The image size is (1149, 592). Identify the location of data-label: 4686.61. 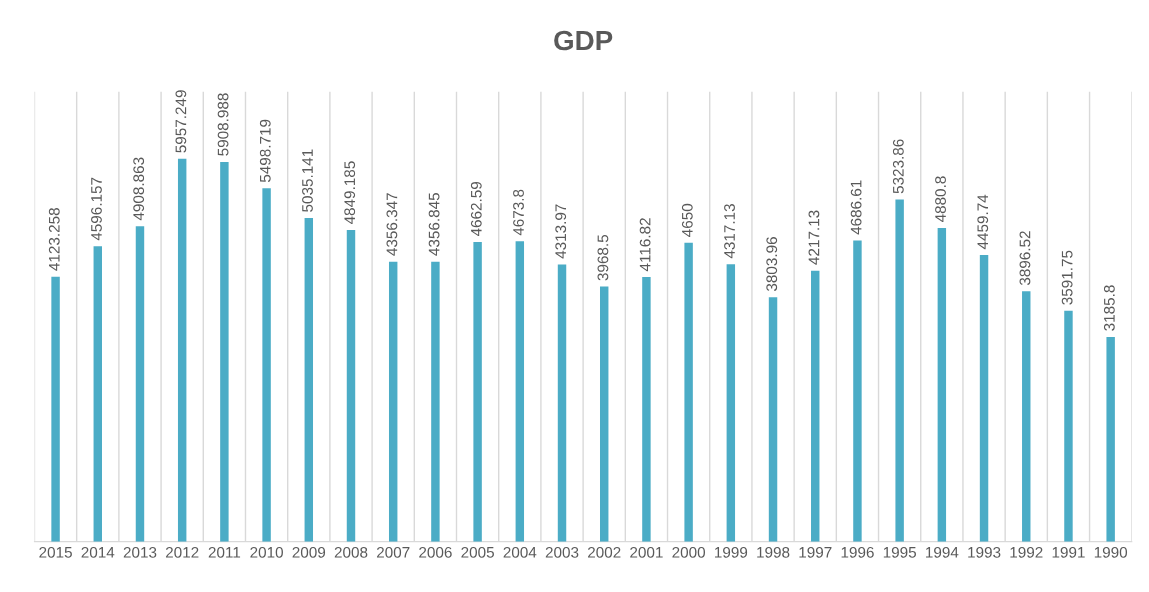
(856, 207).